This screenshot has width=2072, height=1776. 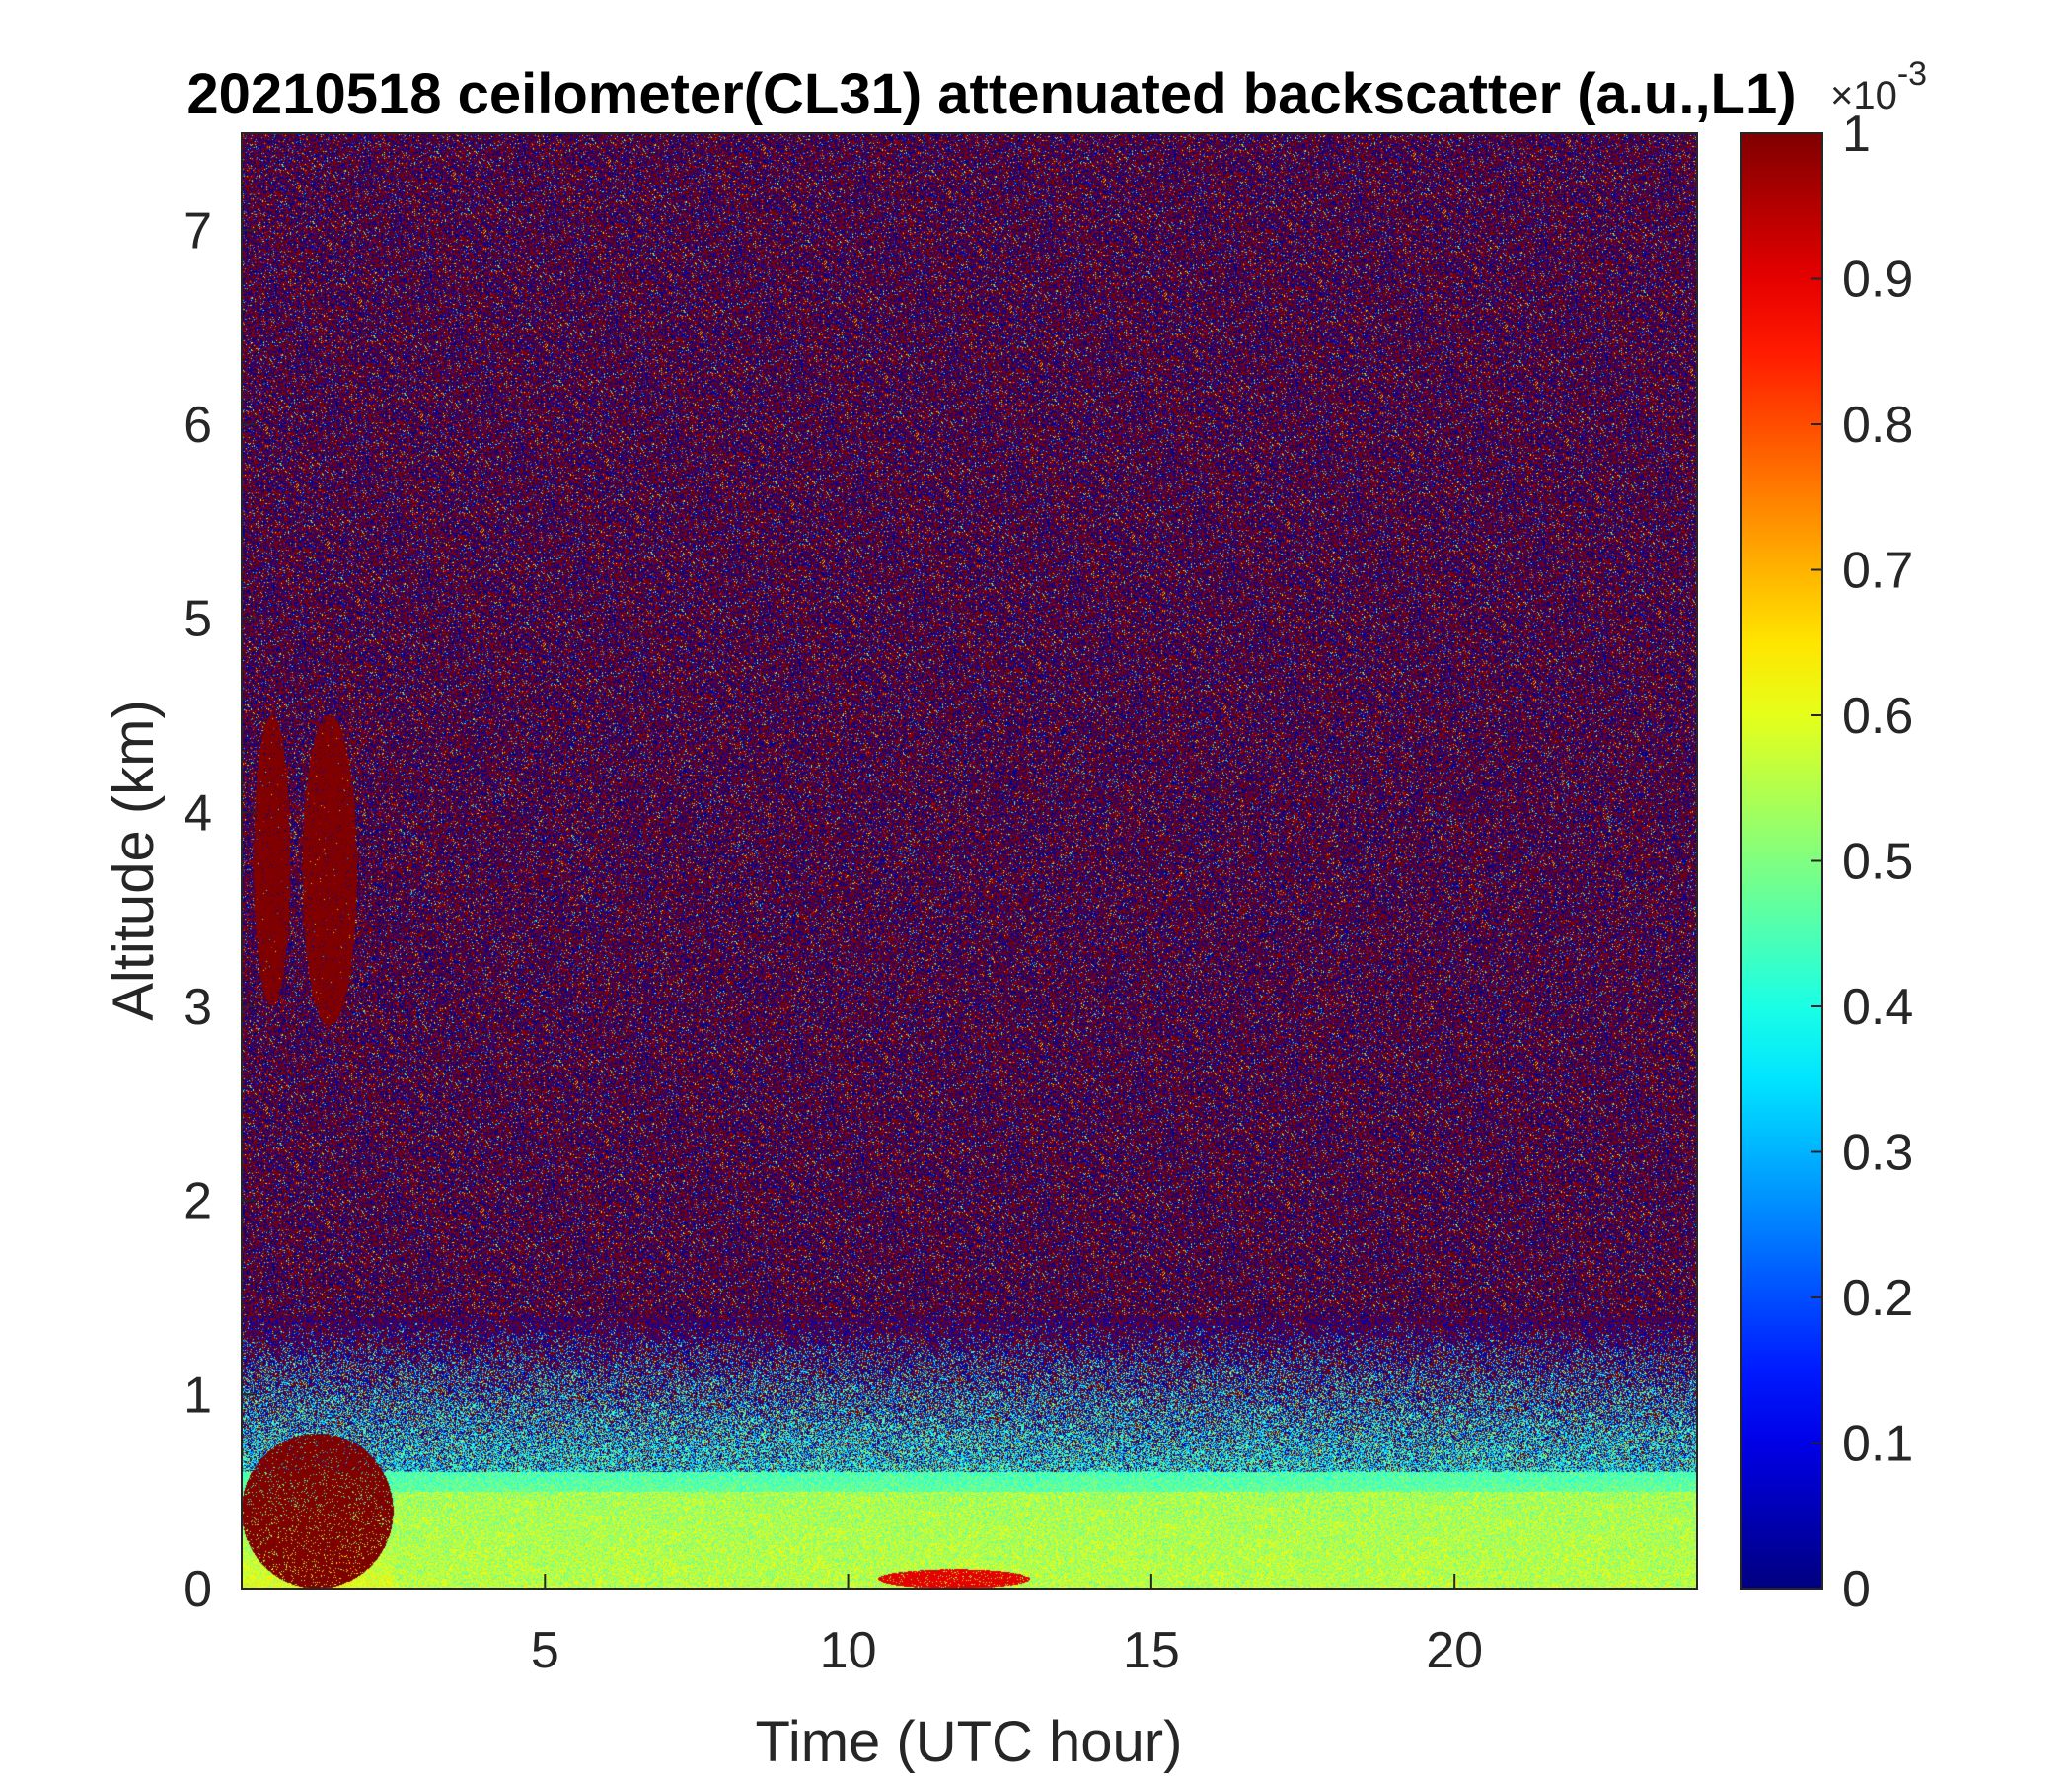 What do you see at coordinates (198, 813) in the screenshot?
I see `y-tick-label-4: 4` at bounding box center [198, 813].